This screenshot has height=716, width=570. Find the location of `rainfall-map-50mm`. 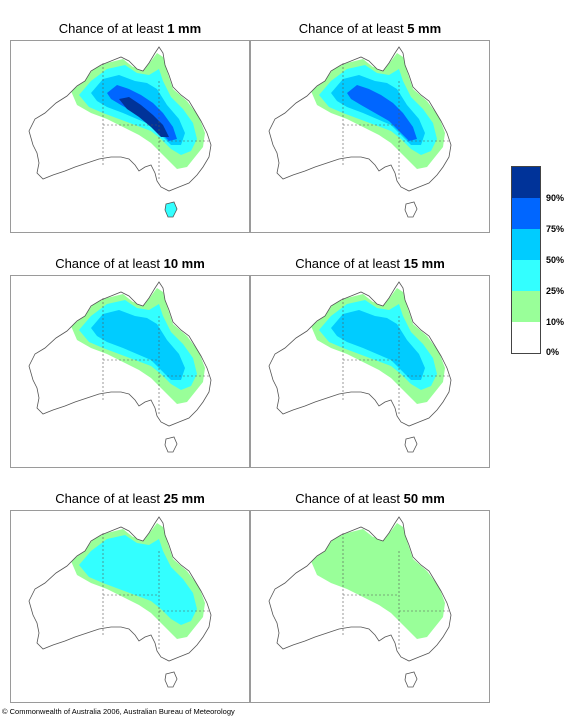

rainfall-map-50mm is located at coordinates (370, 606).